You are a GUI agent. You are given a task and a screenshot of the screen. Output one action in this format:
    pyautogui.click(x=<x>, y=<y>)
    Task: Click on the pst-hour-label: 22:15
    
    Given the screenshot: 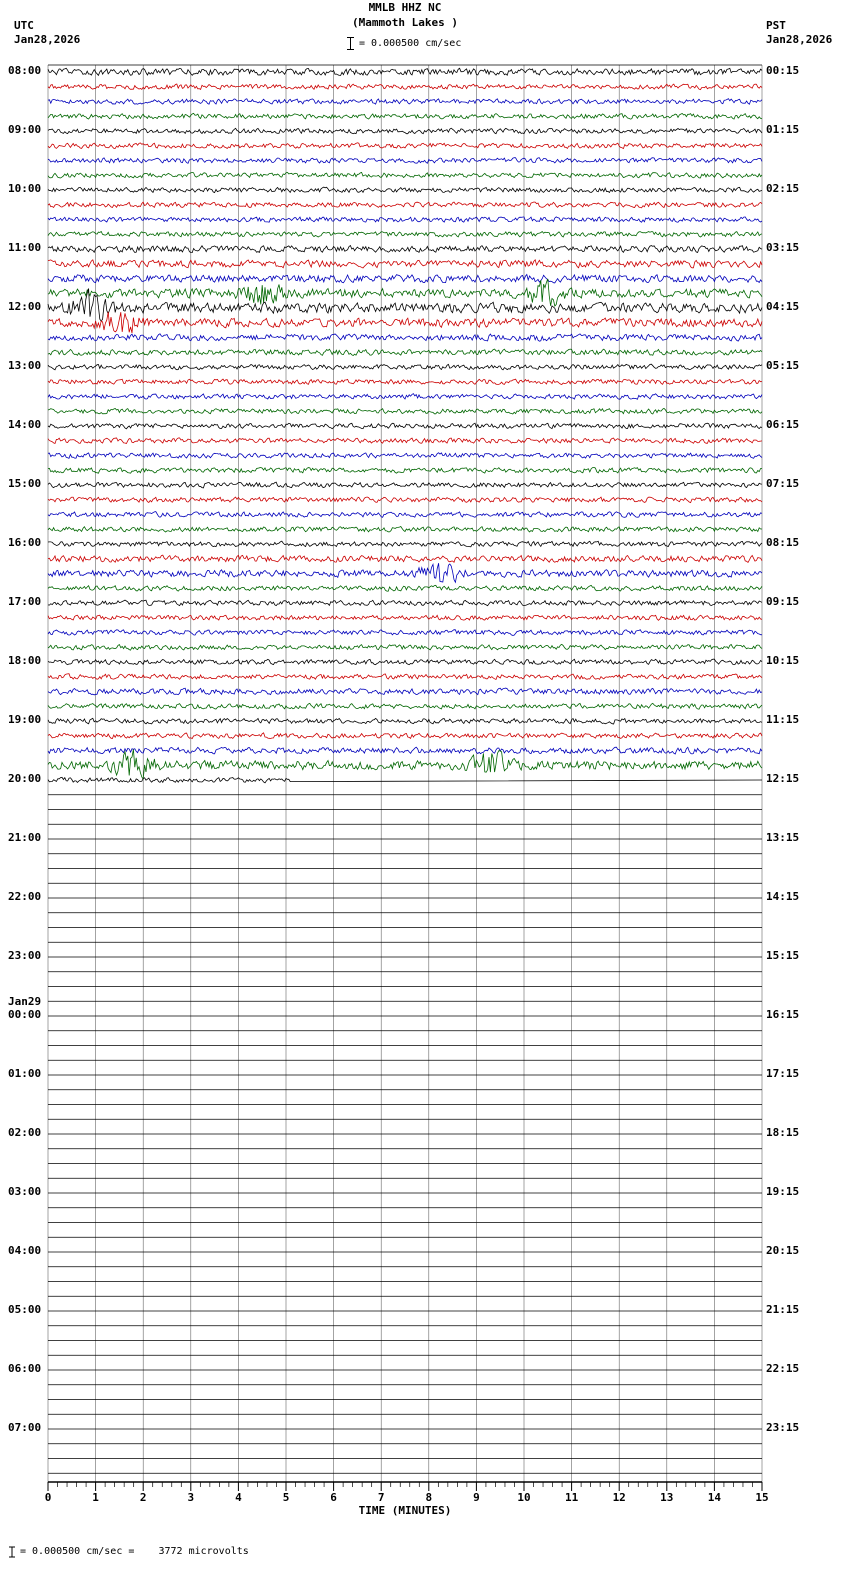 What is the action you would take?
    pyautogui.click(x=783, y=1368)
    